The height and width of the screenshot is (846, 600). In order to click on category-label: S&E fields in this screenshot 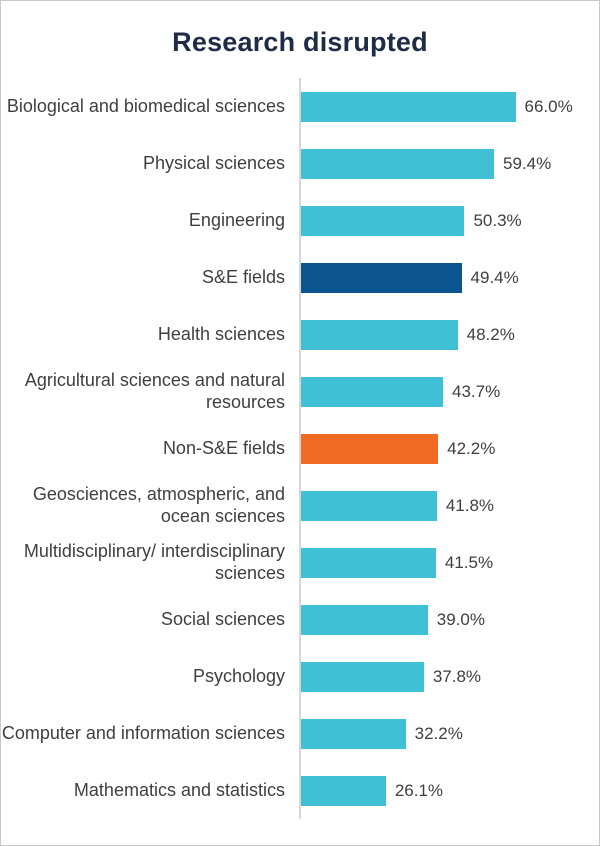, I will do `click(243, 276)`.